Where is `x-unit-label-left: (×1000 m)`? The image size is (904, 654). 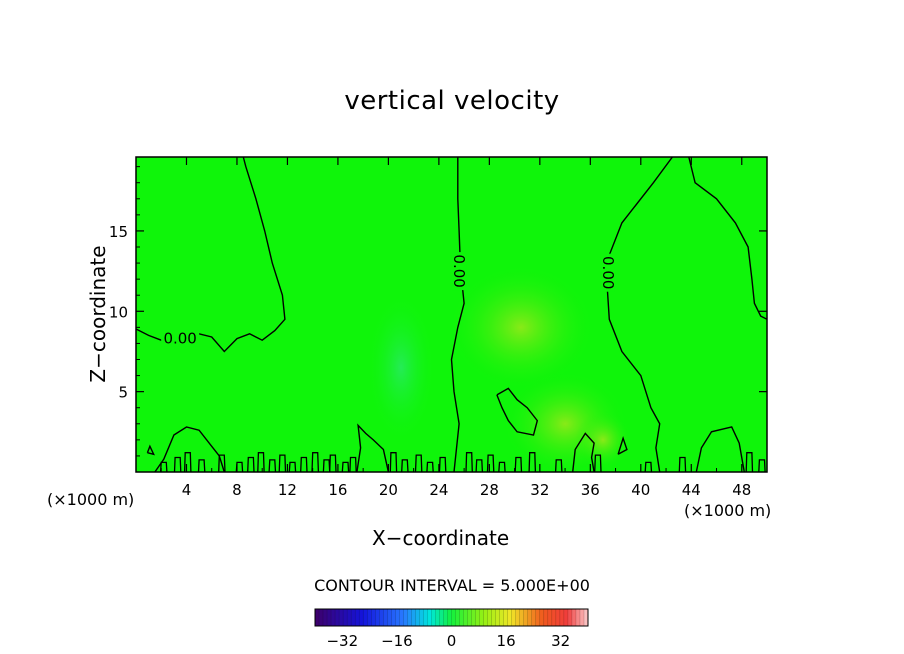 x-unit-label-left: (×1000 m) is located at coordinates (91, 499).